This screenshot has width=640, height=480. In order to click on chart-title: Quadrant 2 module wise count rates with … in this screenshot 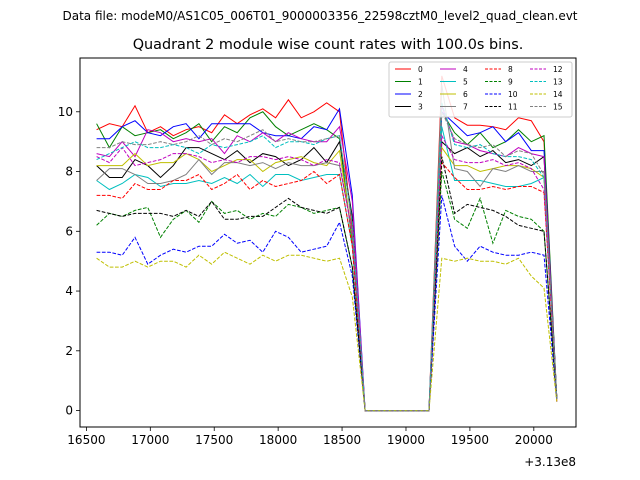, I will do `click(328, 45)`.